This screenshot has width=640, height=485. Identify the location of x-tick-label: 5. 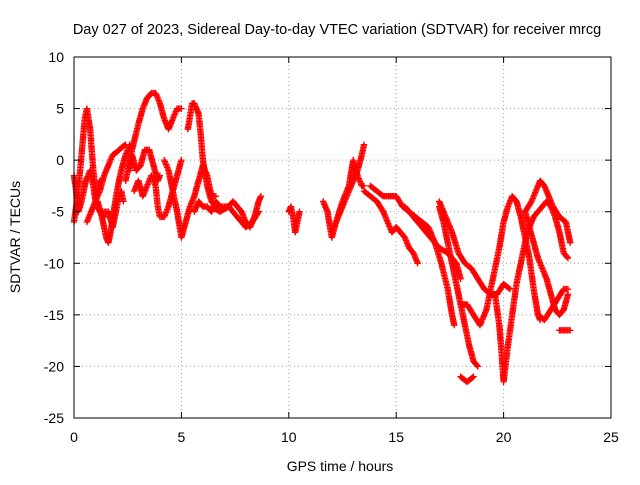
(182, 437).